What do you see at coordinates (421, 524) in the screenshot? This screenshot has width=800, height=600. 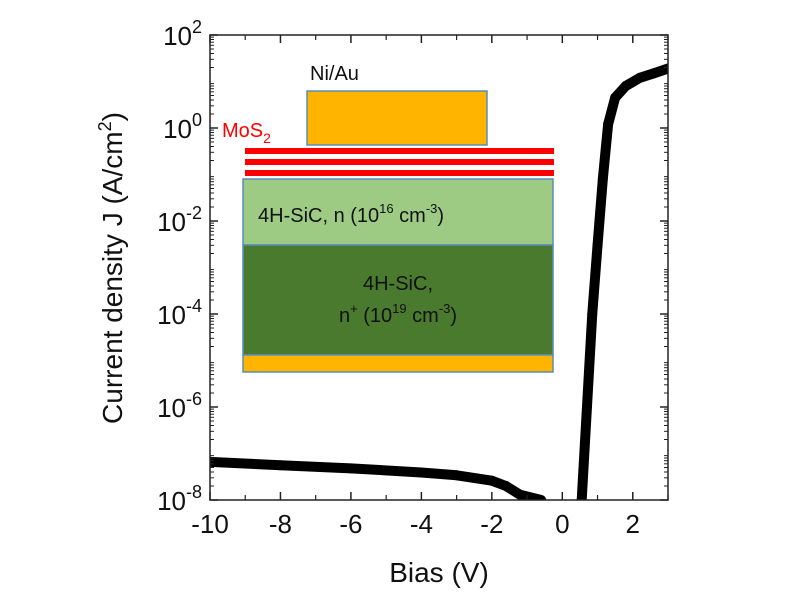 I see `x-tick-label: -4` at bounding box center [421, 524].